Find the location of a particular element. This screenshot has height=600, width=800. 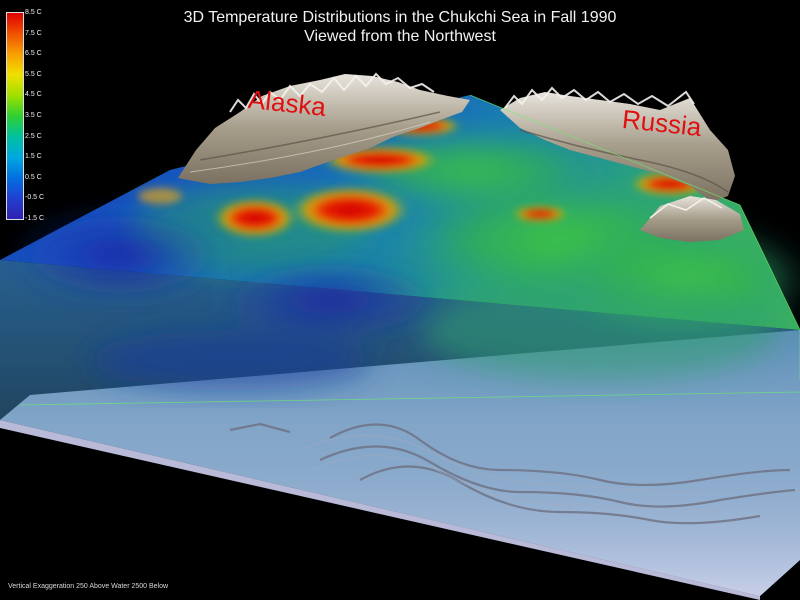

alaska-terrain is located at coordinates (324, 128).